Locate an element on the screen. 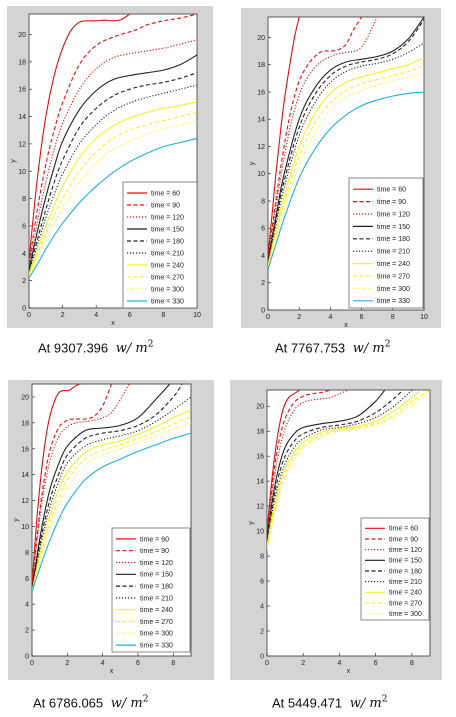 The width and height of the screenshot is (456, 717). y-tick-label: 8 is located at coordinates (263, 201).